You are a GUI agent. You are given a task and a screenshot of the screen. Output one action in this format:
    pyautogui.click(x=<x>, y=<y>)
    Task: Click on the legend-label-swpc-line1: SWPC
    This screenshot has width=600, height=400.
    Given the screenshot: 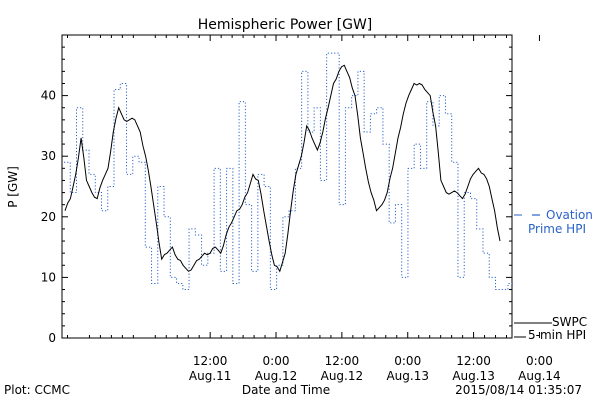 What is the action you would take?
    pyautogui.click(x=569, y=322)
    